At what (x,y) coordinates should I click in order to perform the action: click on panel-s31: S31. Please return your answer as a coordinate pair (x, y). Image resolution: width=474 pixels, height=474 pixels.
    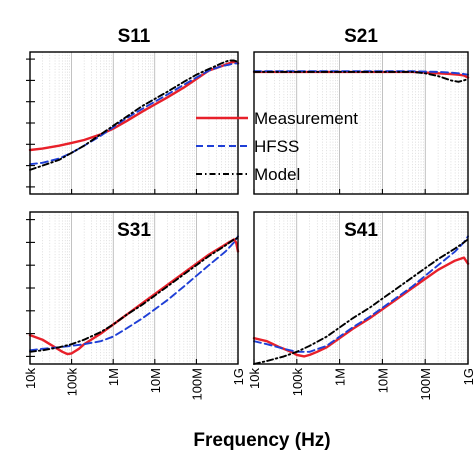
    Looking at the image, I should click on (133, 288).